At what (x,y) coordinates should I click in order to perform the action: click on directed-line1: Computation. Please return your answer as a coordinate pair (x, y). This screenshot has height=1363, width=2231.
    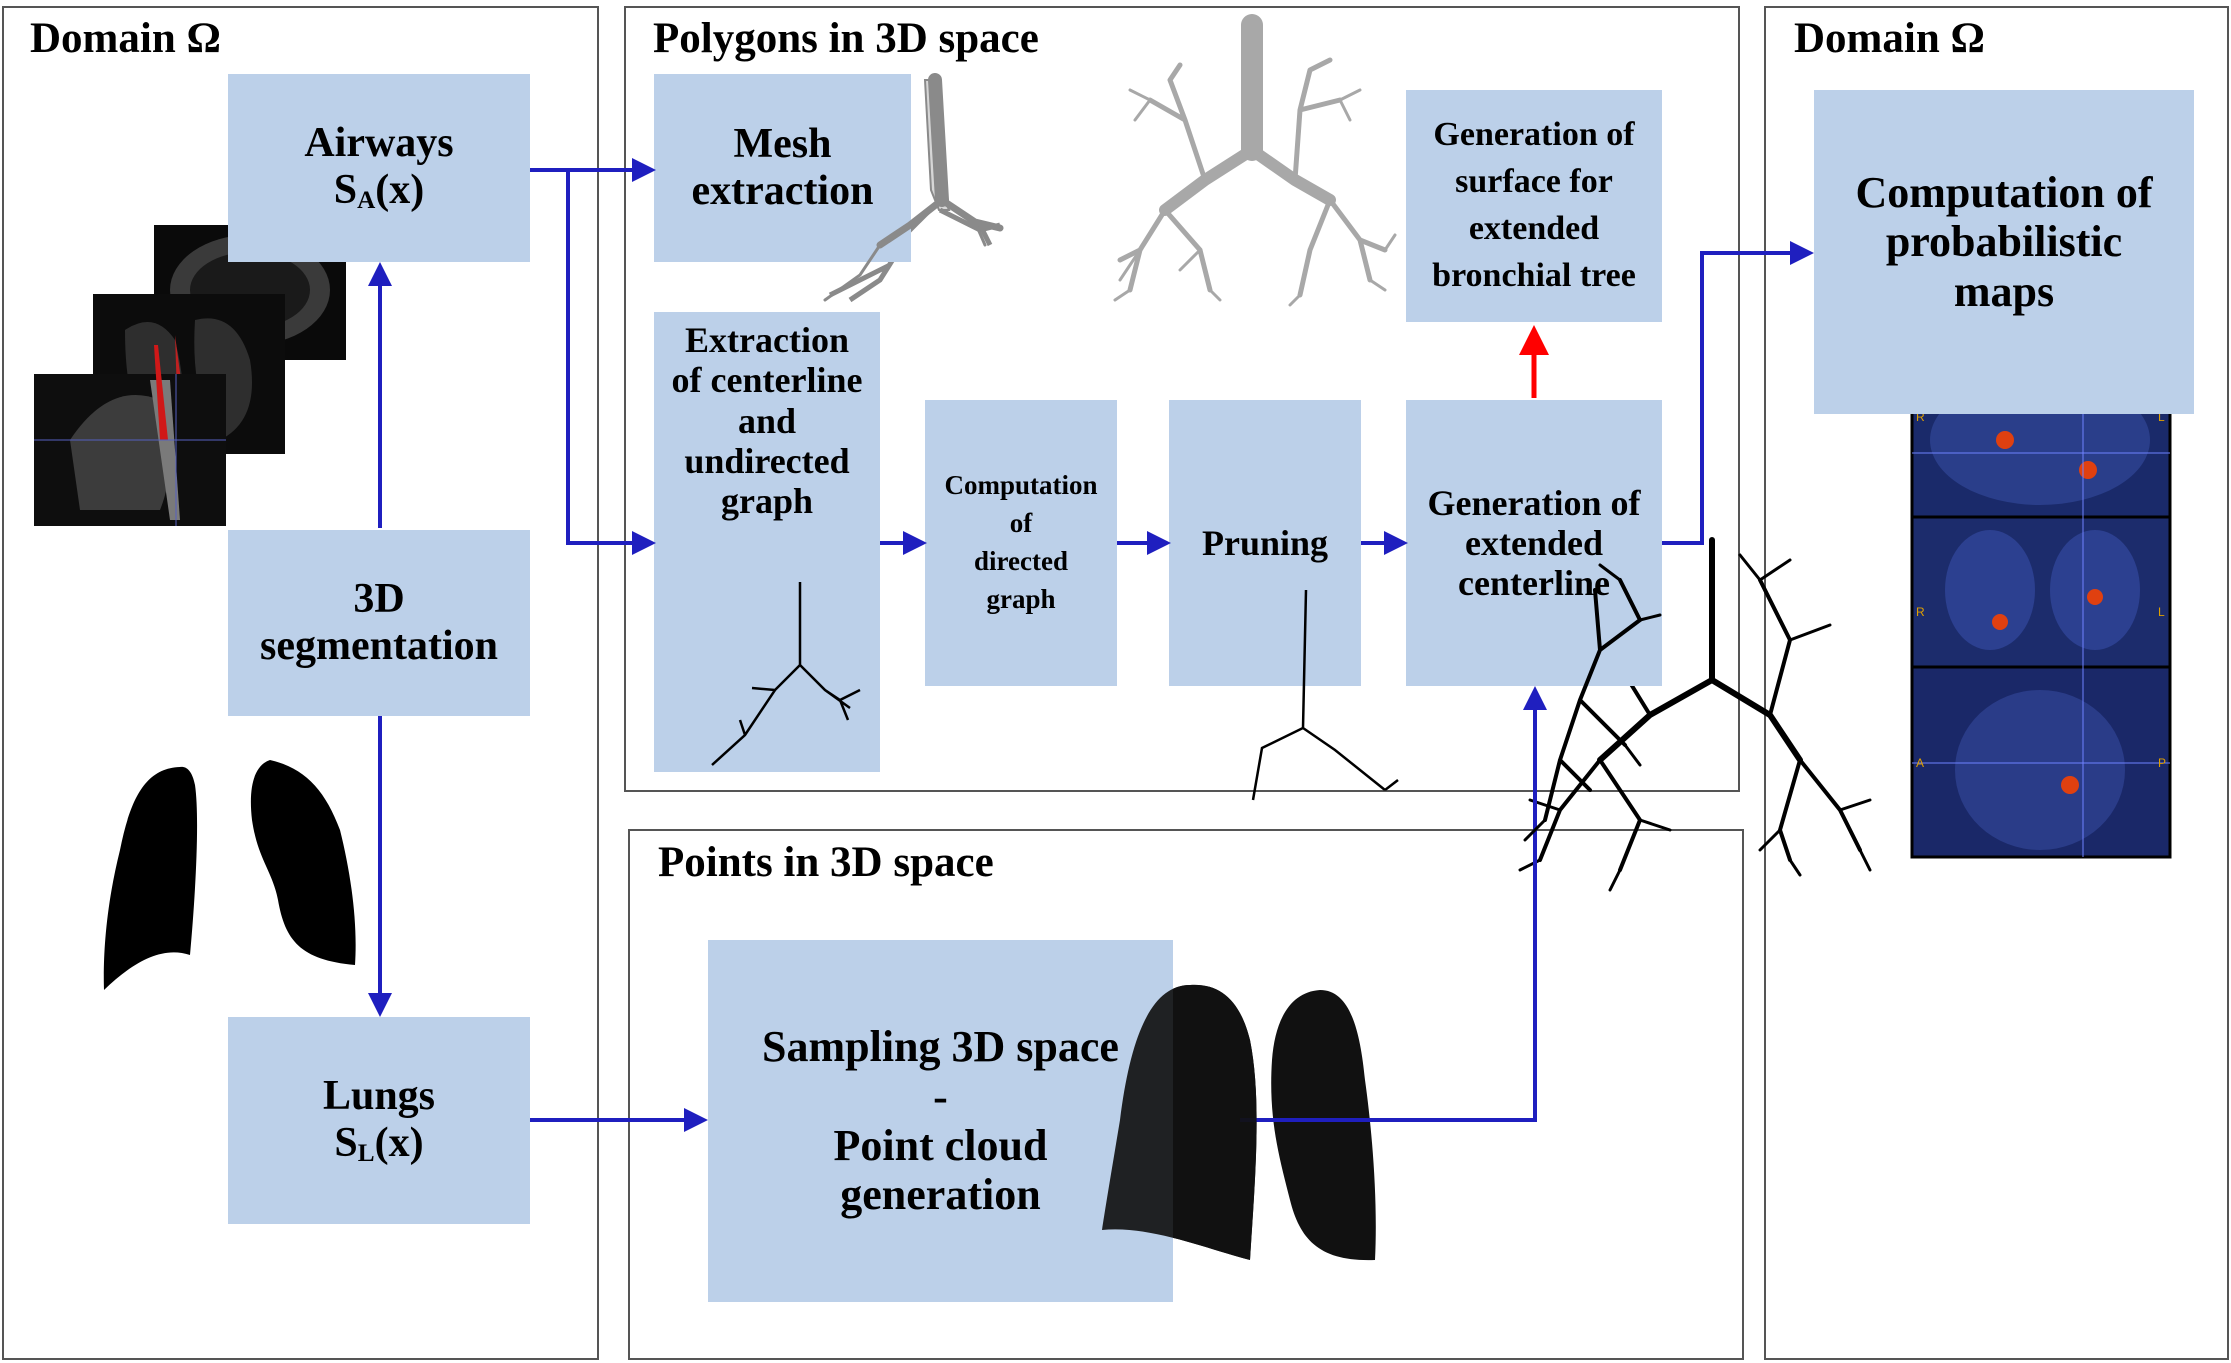
    Looking at the image, I should click on (1021, 485).